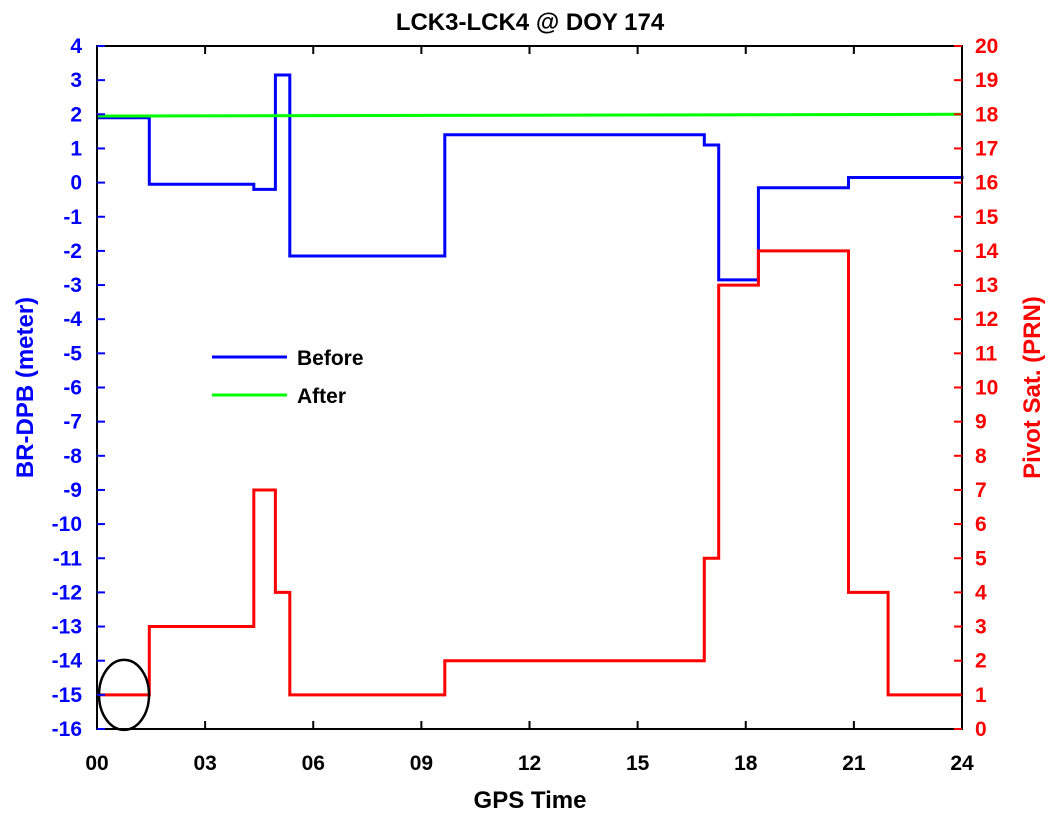 The width and height of the screenshot is (1054, 816). What do you see at coordinates (72, 285) in the screenshot?
I see `left-tick-label: -3` at bounding box center [72, 285].